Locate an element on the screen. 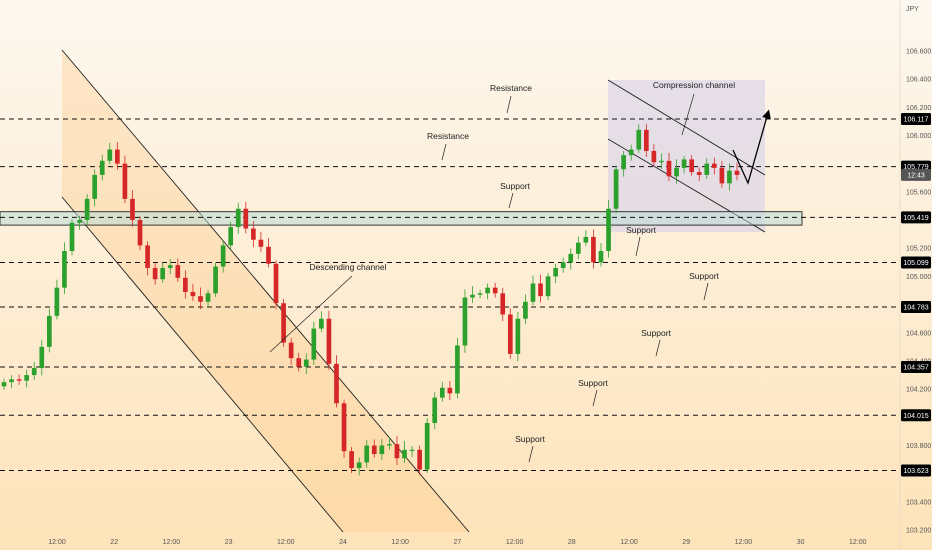 The width and height of the screenshot is (932, 550). price-tick-label: 104.600 is located at coordinates (918, 333).